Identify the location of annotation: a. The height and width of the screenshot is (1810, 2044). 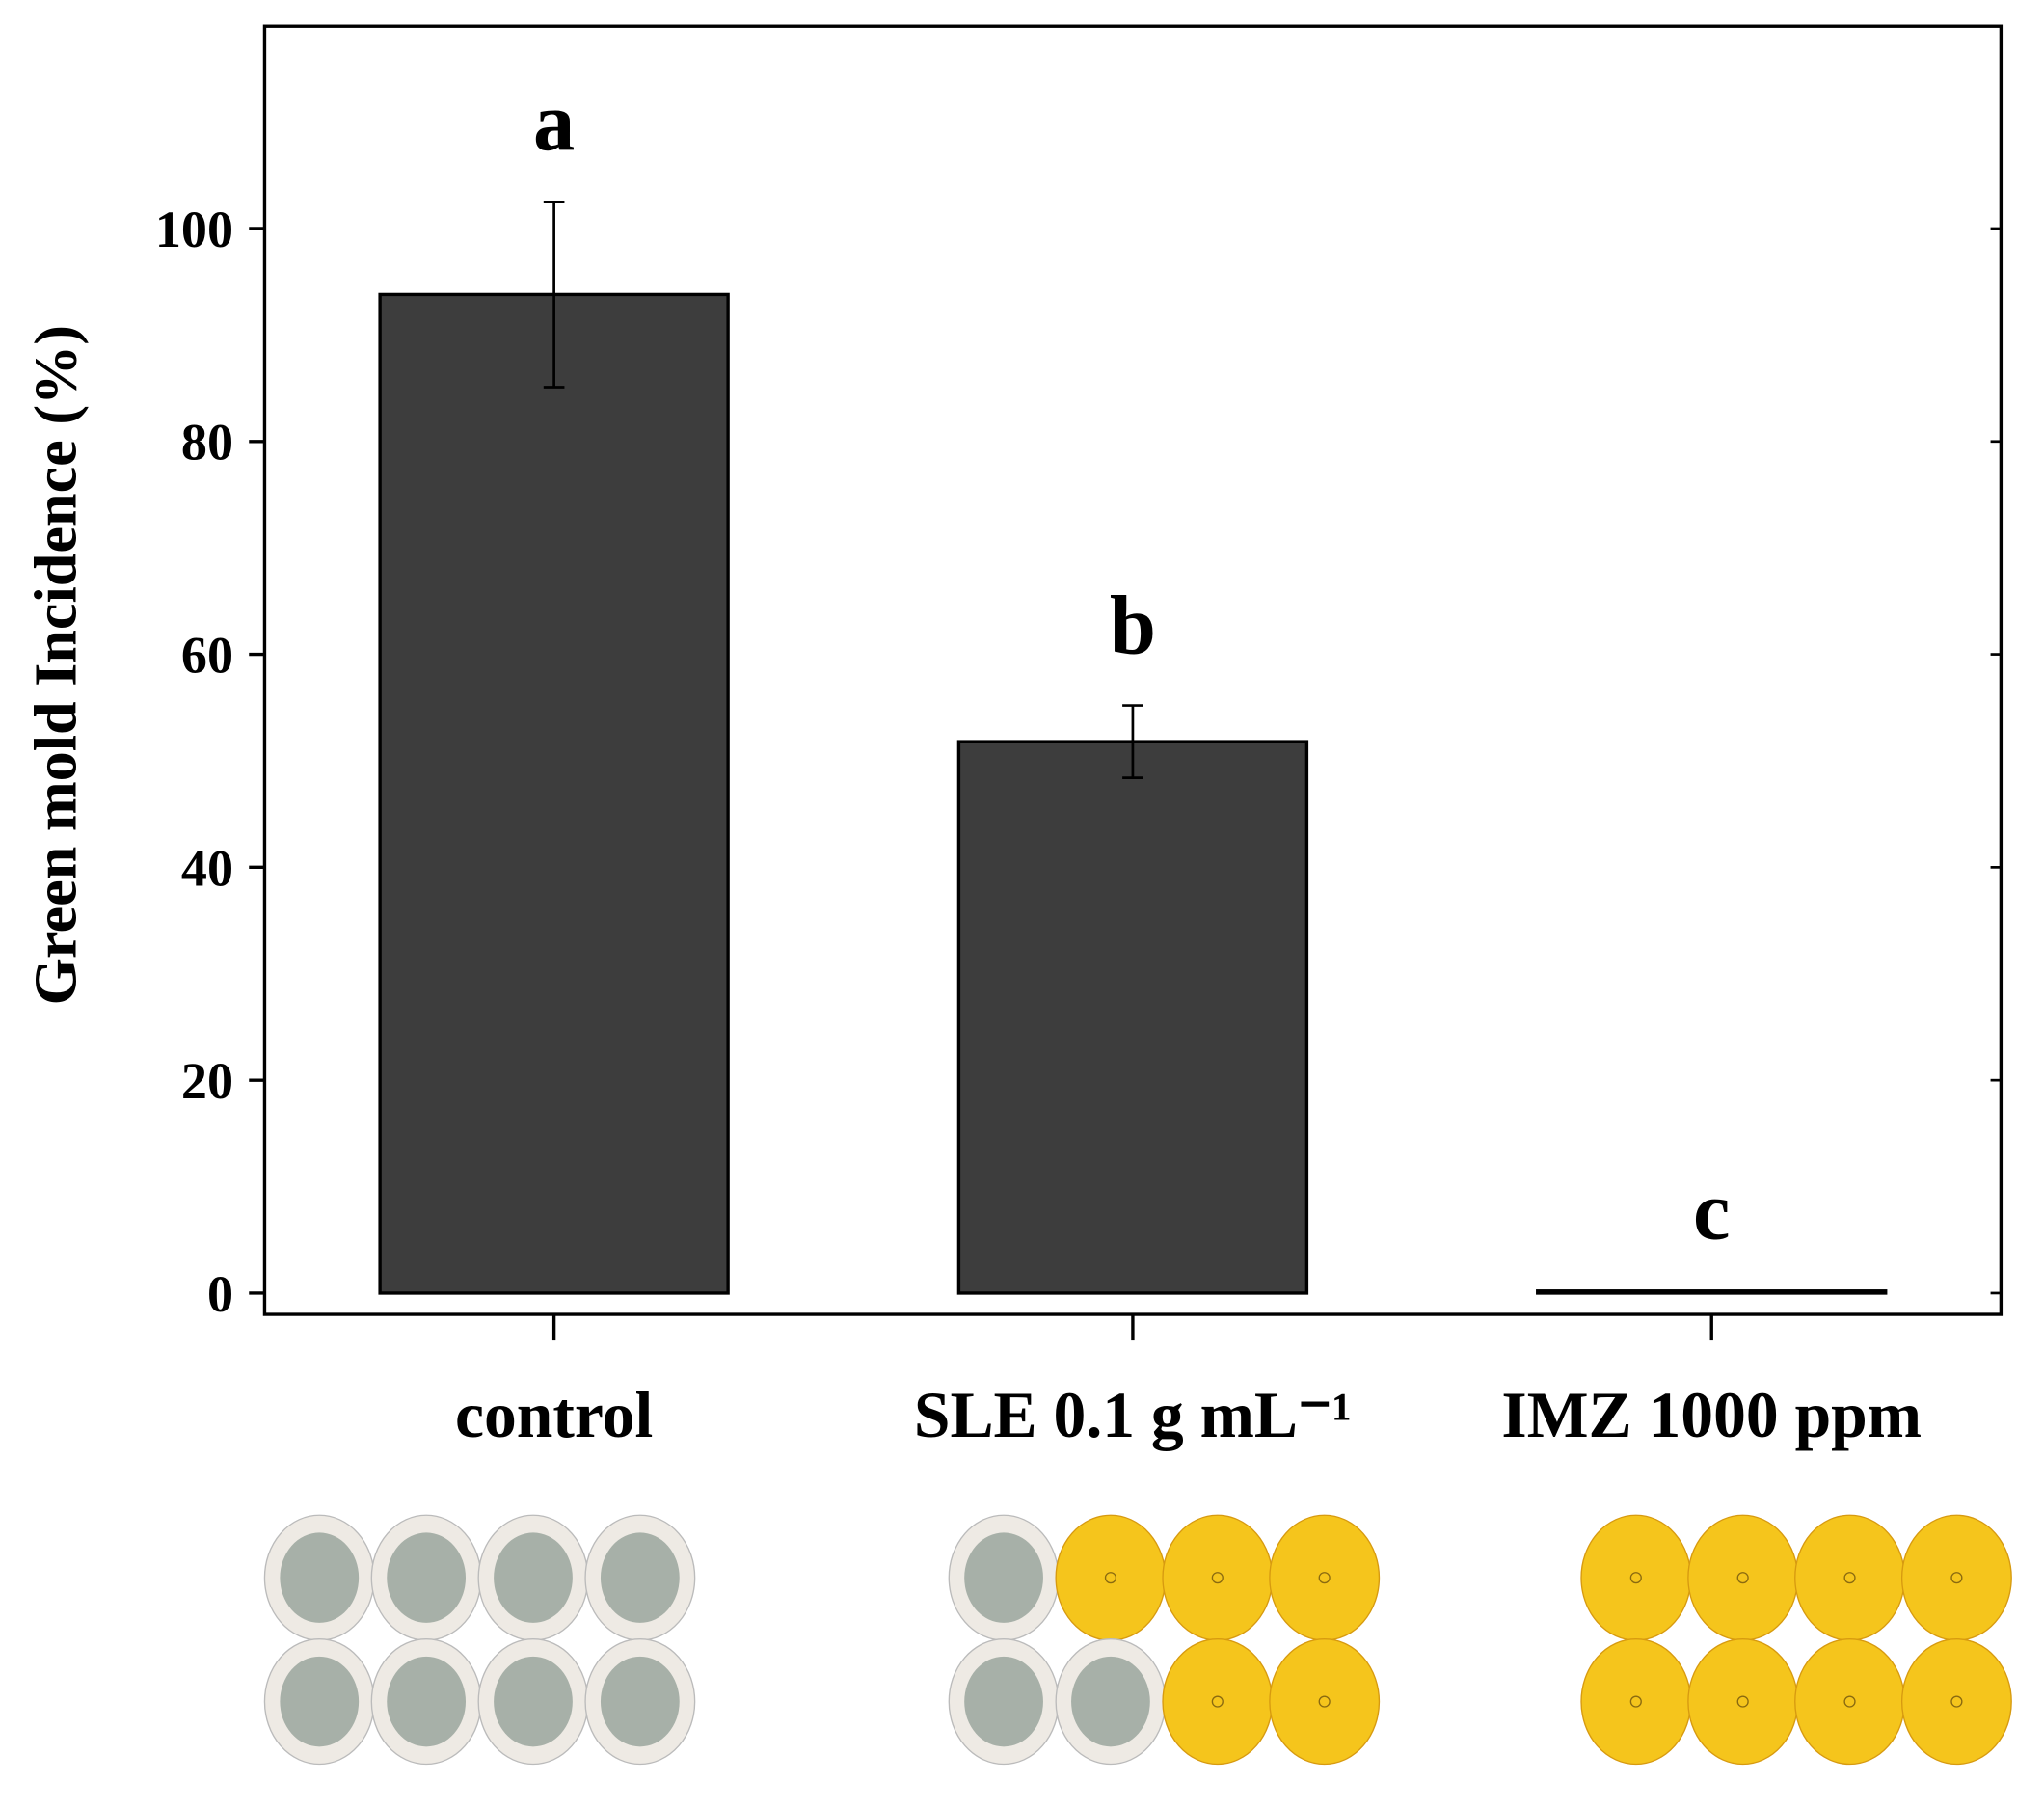
(554, 121).